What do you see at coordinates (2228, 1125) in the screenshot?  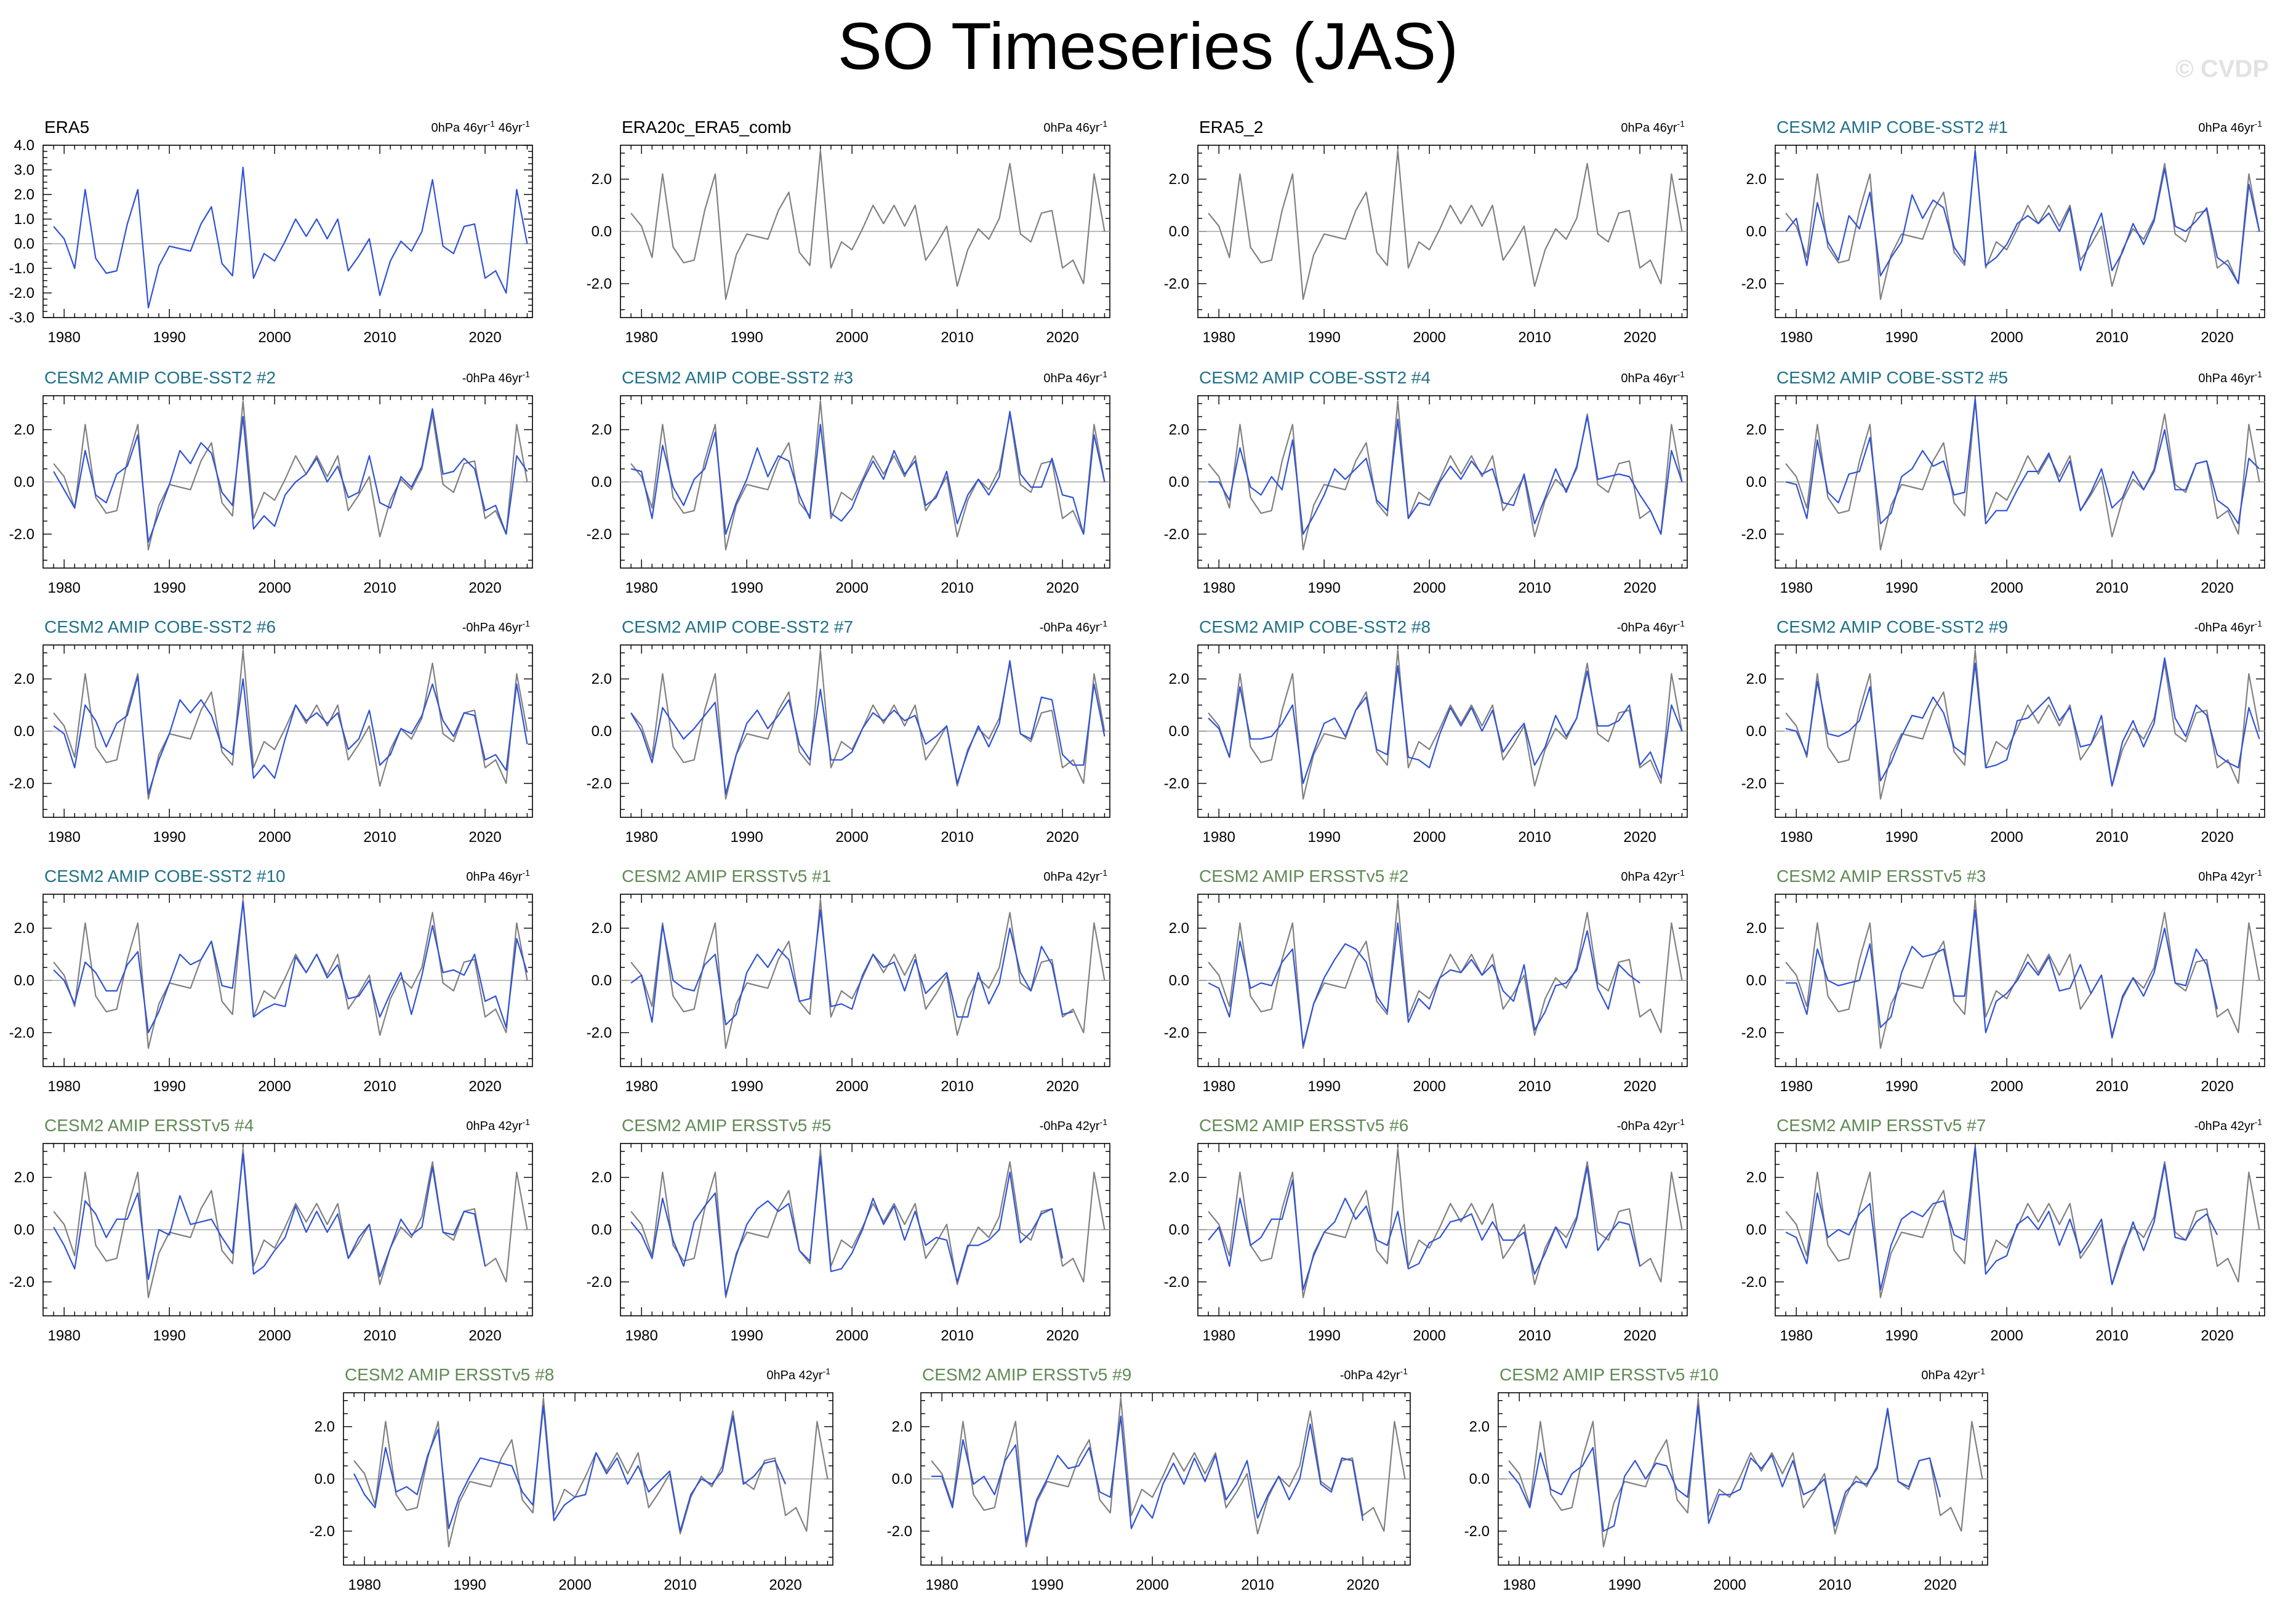 I see `panel-subtitle: -0hPa 42yr-1` at bounding box center [2228, 1125].